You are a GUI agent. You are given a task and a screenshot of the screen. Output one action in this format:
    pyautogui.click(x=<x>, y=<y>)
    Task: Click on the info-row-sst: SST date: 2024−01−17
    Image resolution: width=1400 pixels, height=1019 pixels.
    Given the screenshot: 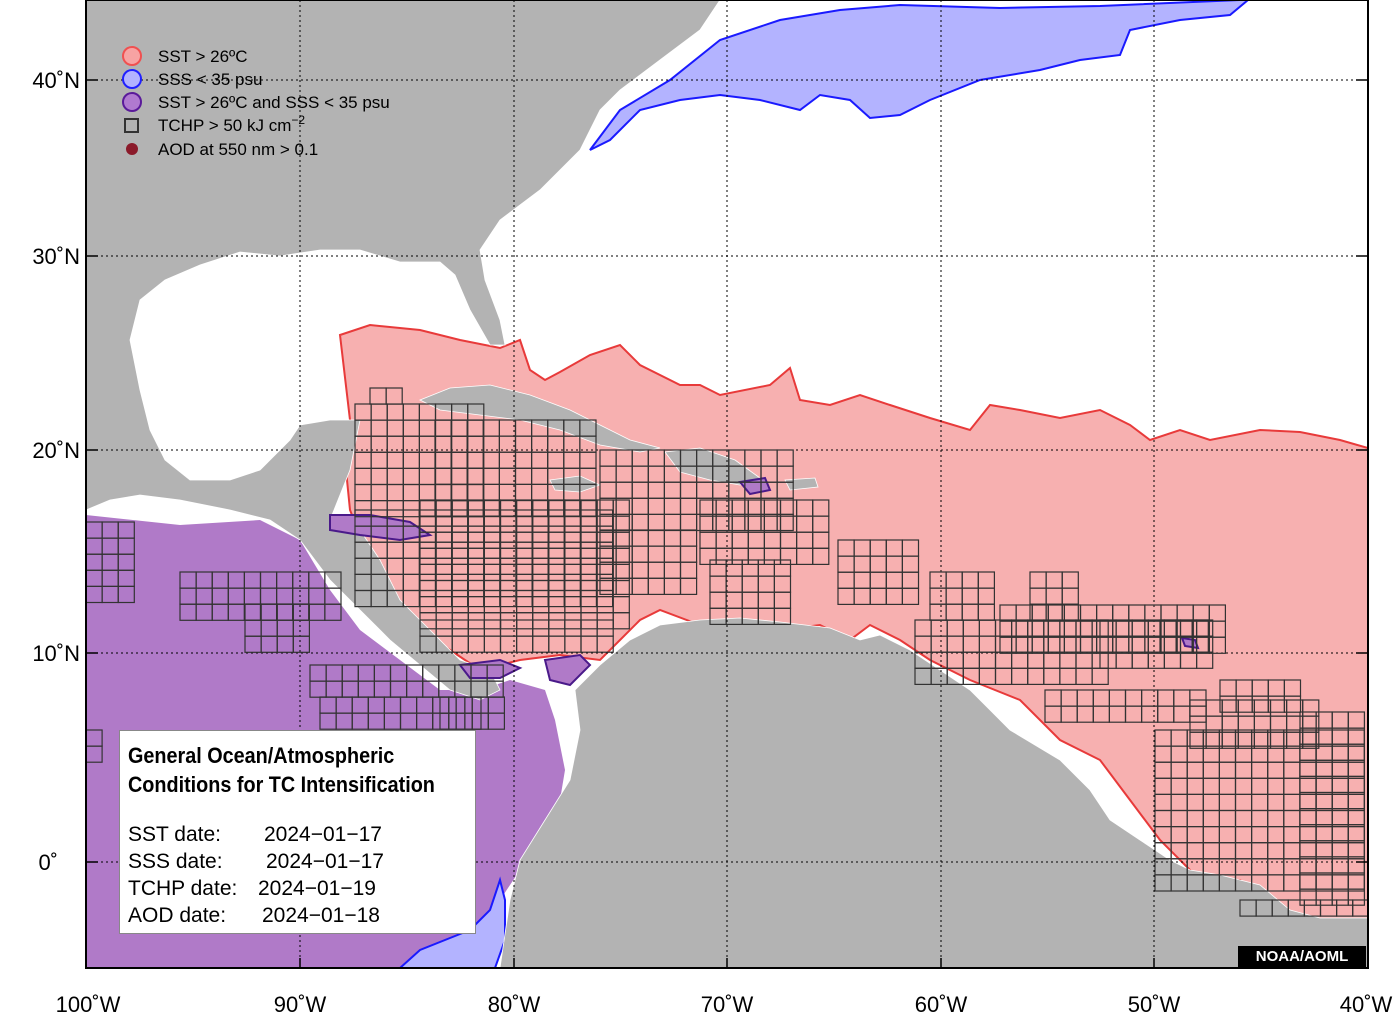 What is the action you would take?
    pyautogui.click(x=297, y=834)
    